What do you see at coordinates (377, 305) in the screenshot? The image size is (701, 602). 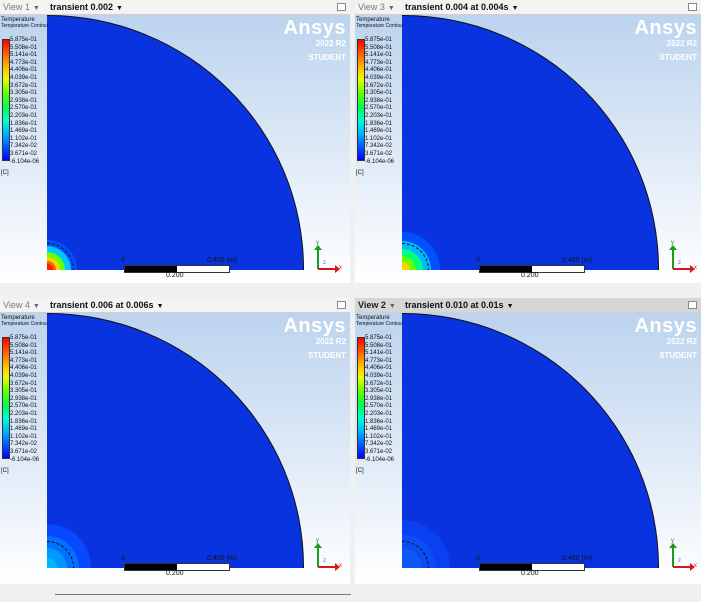 I see `view-name-dropdown: View 2 ▼` at bounding box center [377, 305].